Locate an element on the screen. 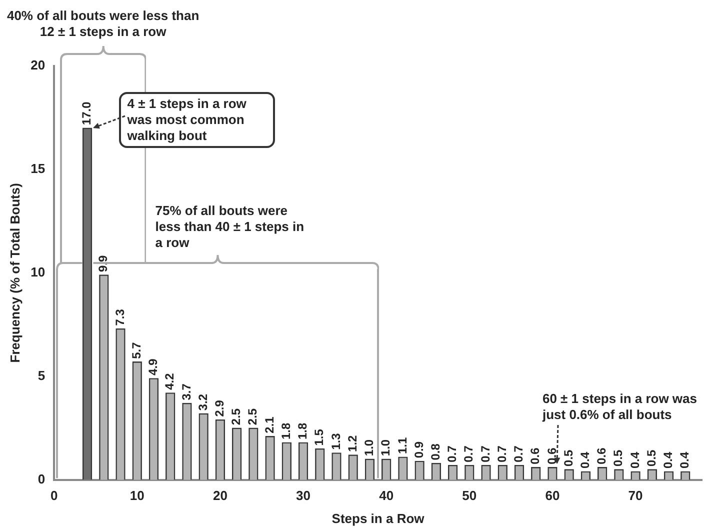  x-tick-label: 30 is located at coordinates (303, 496).